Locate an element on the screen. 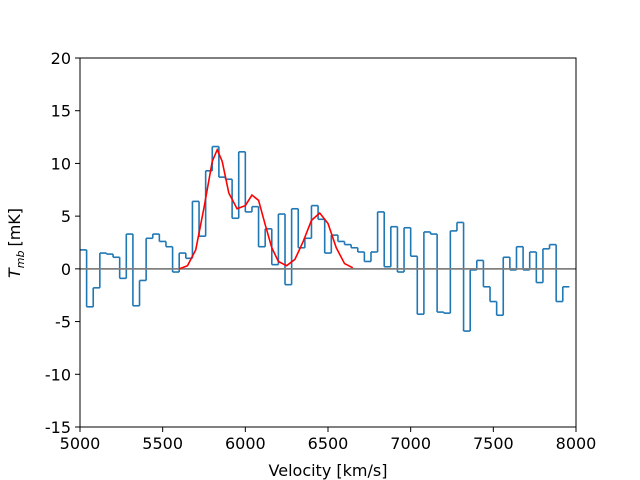  y-tick-label: -15 is located at coordinates (58, 427).